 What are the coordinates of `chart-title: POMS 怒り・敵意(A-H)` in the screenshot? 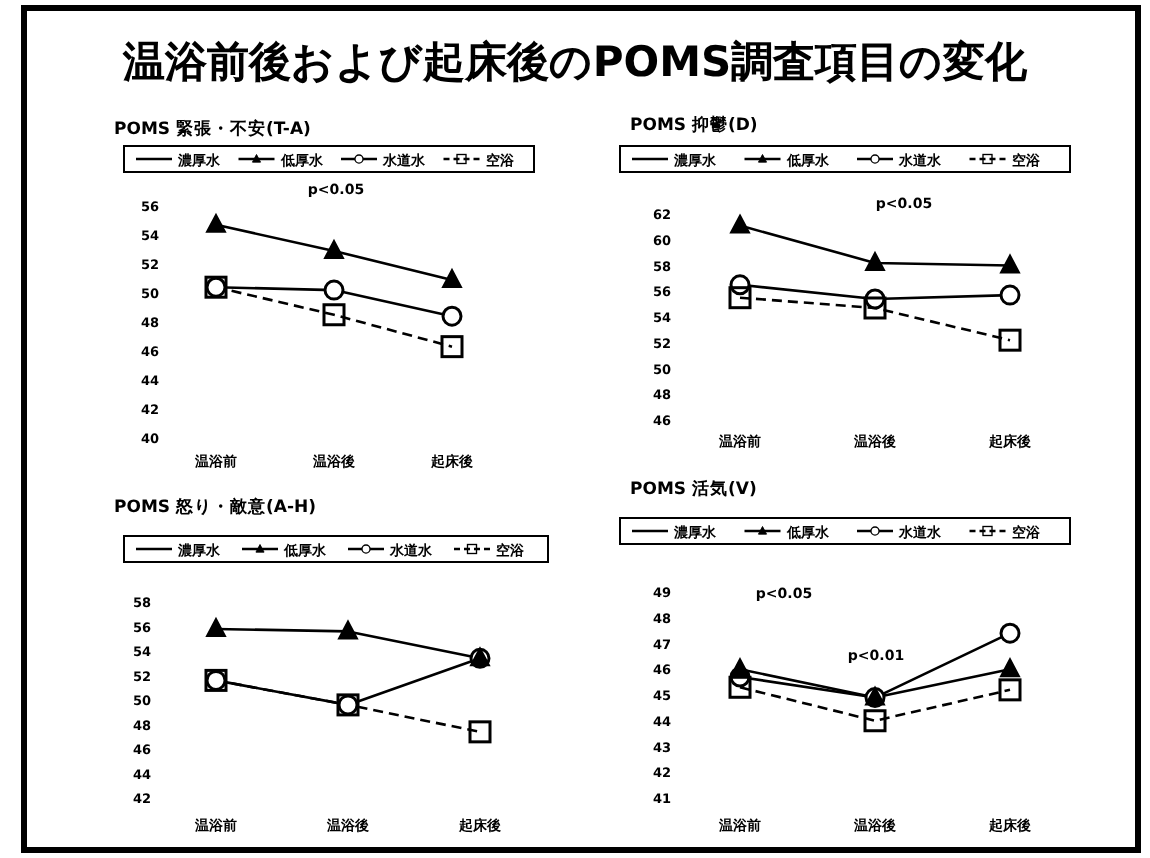 It's located at (215, 507).